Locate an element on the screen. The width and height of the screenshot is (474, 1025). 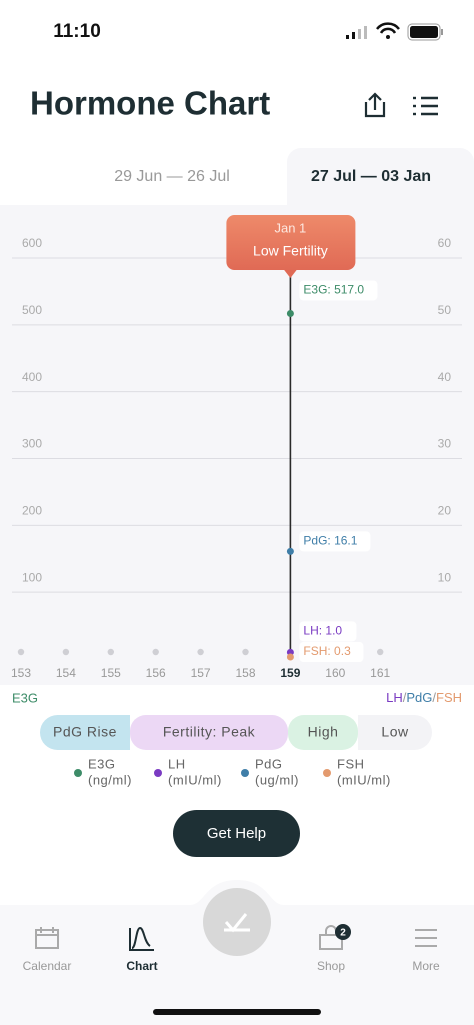
y2-axis-label: LH/PdG/FSH is located at coordinates (424, 697).